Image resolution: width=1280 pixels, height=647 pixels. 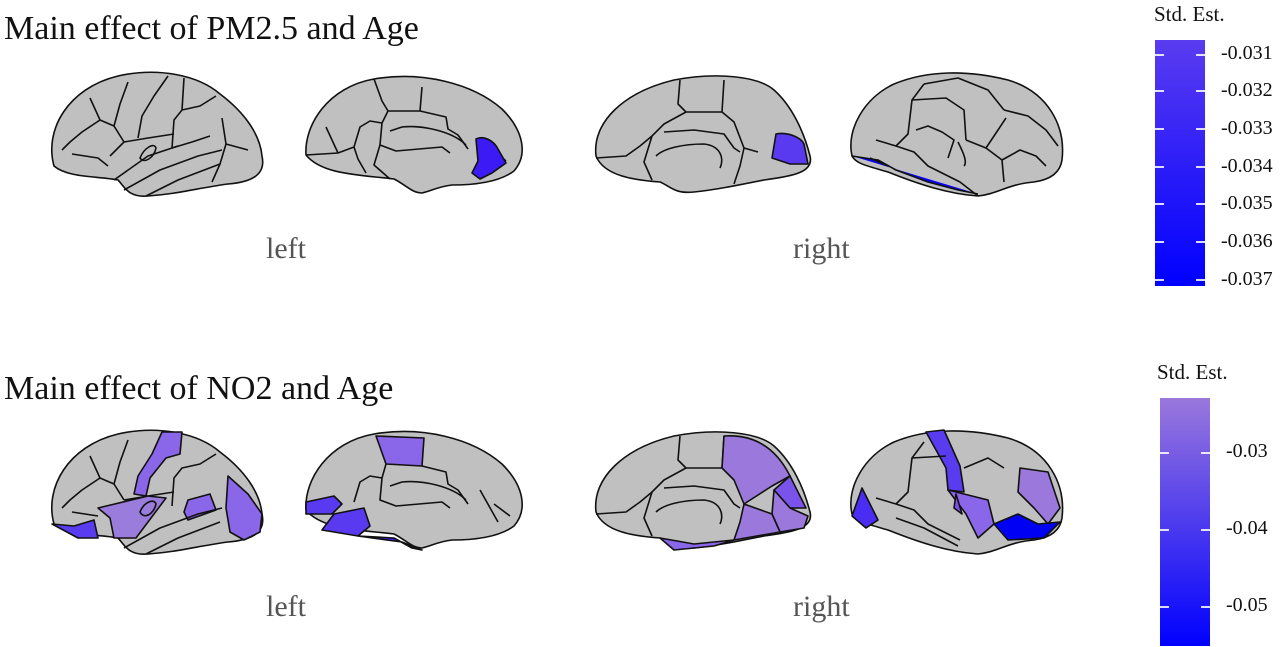 What do you see at coordinates (1189, 14) in the screenshot?
I see `colorbar-title-pm25: Std. Est.` at bounding box center [1189, 14].